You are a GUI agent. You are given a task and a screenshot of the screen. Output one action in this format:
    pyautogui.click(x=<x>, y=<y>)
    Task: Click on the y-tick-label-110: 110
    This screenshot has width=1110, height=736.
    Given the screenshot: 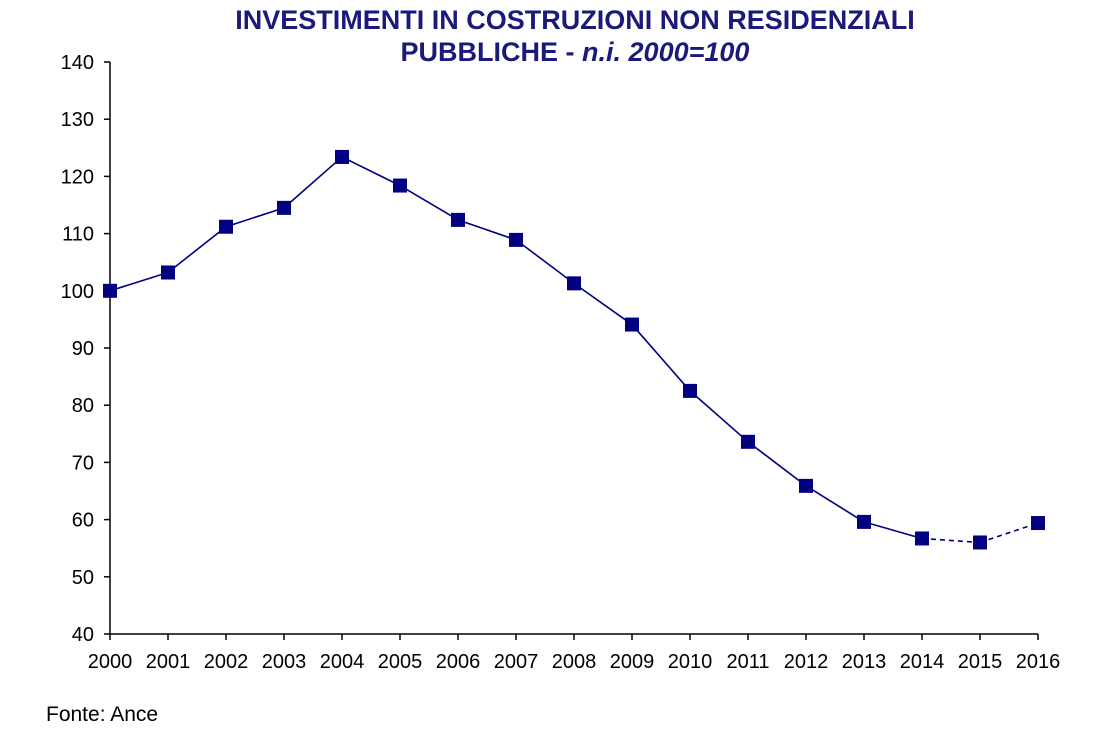 What is the action you would take?
    pyautogui.click(x=78, y=235)
    